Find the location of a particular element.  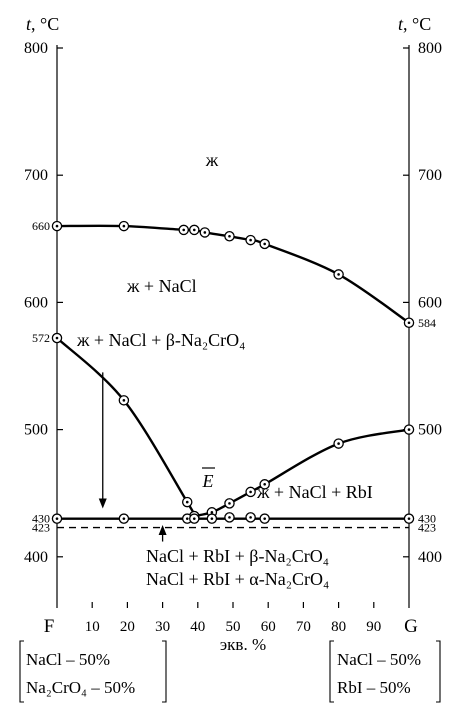

x-tick-label: 20 is located at coordinates (127, 627).